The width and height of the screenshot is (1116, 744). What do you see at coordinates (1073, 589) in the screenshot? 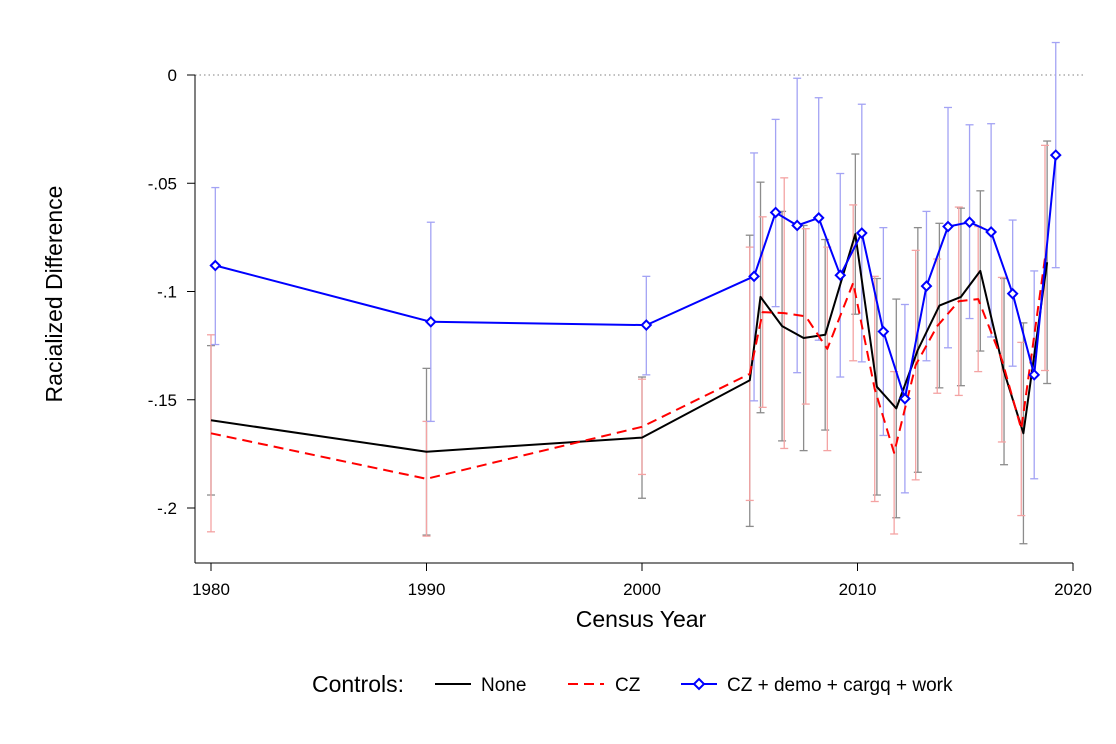
I see `x-tick-label: 2020` at bounding box center [1073, 589].